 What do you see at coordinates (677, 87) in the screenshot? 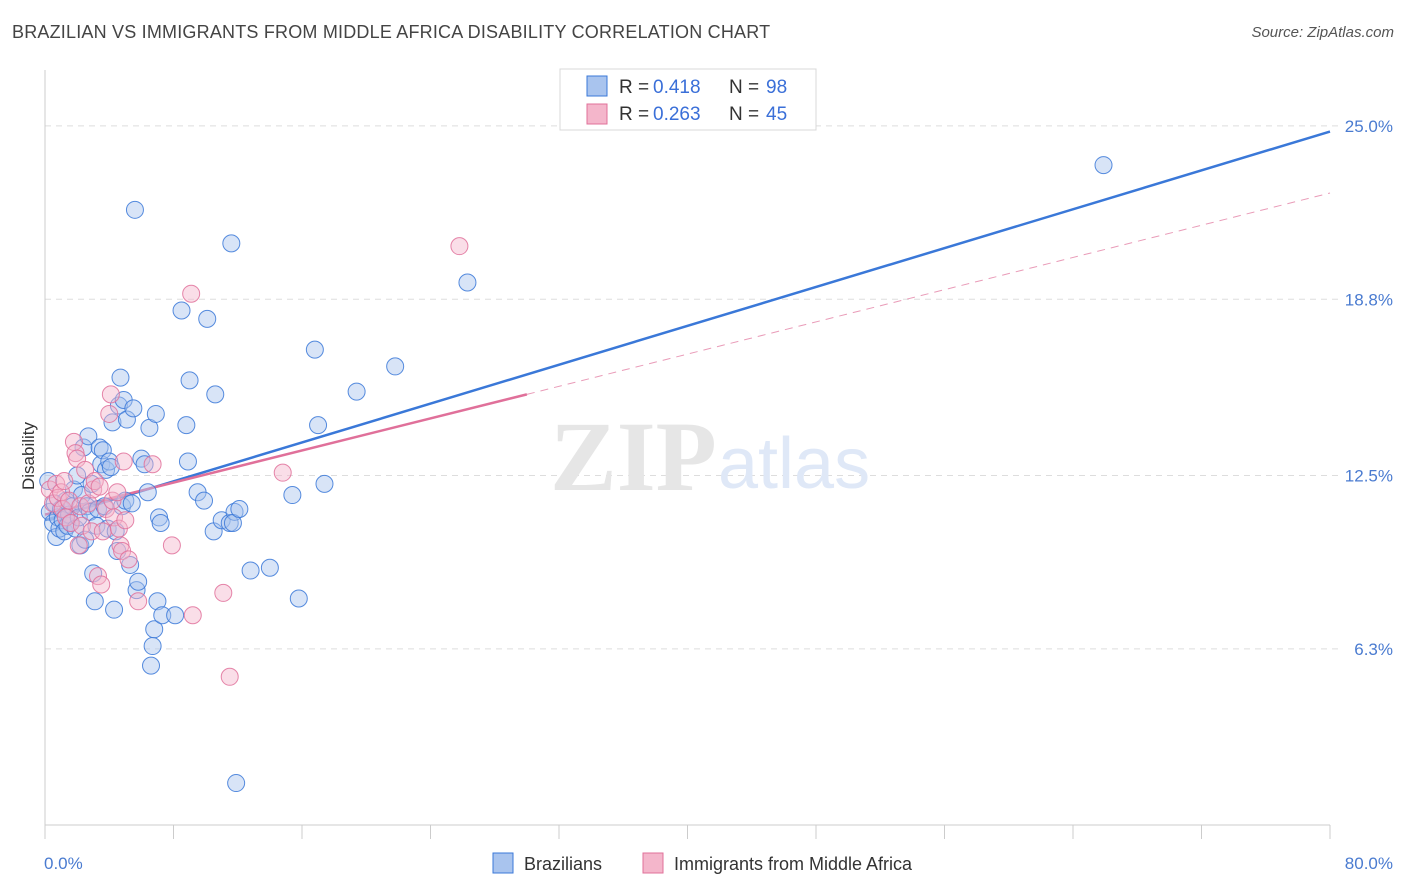
I see `legend-r-value: 0.418` at bounding box center [677, 87].